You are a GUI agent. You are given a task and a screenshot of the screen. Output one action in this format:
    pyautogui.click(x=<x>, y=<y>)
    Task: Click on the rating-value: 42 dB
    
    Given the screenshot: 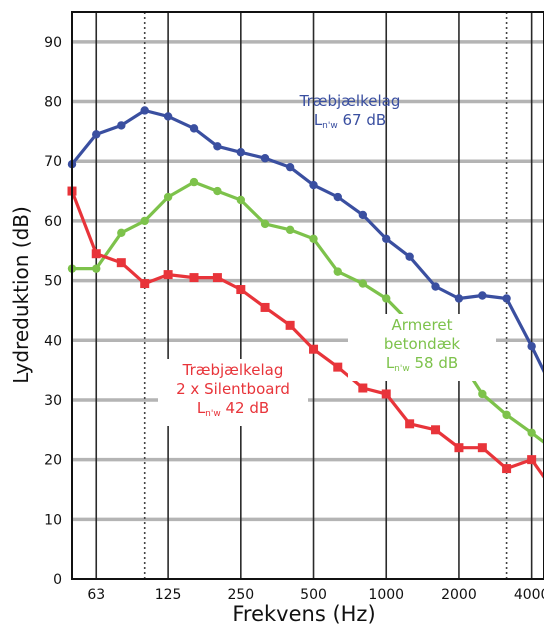 What is the action you would take?
    pyautogui.click(x=247, y=408)
    